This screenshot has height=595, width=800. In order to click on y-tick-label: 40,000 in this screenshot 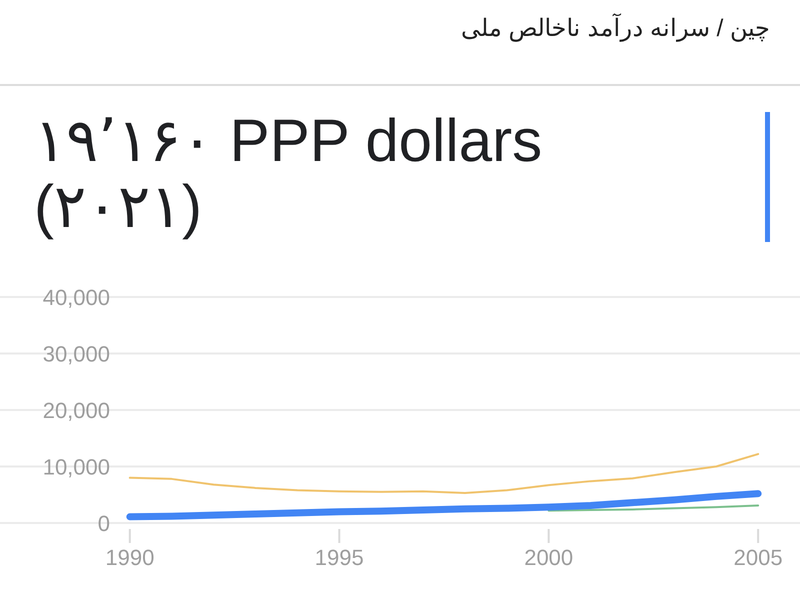, I will do `click(76, 297)`.